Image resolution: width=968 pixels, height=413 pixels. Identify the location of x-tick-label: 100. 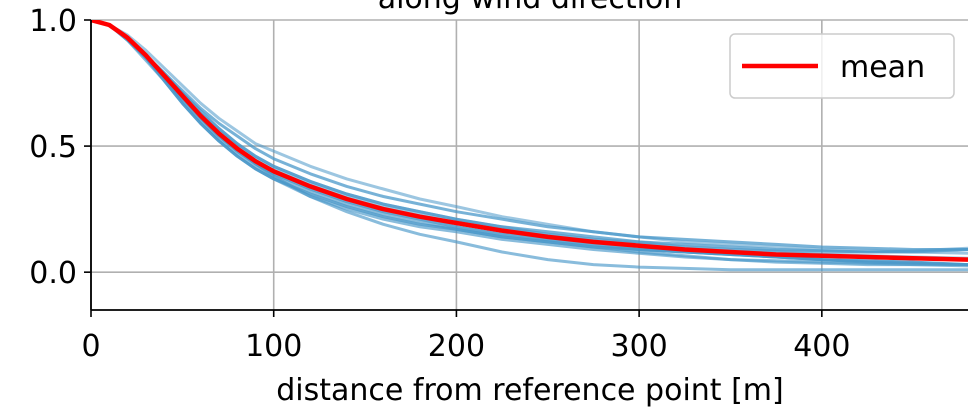
(273, 346).